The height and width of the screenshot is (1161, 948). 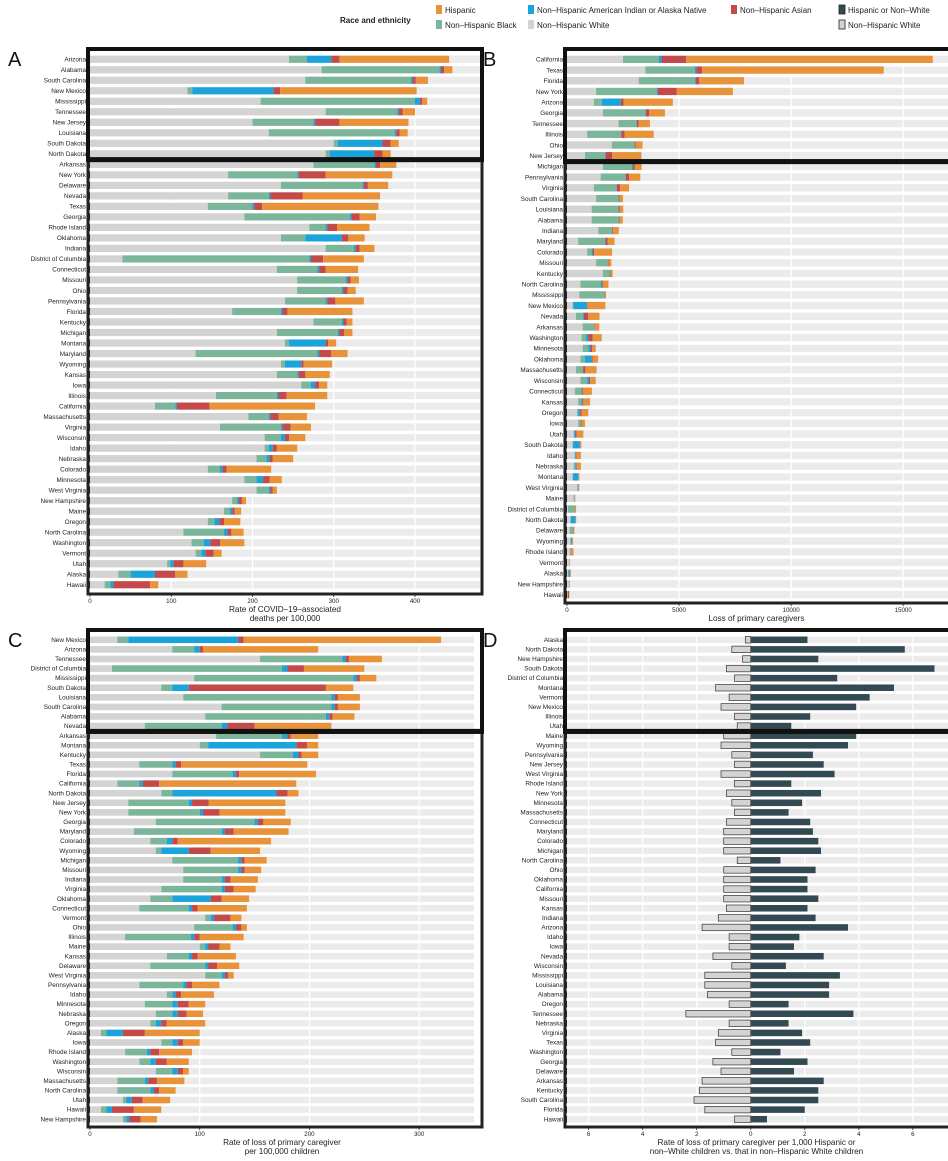 I want to click on bar-row-california, so click(x=193, y=783).